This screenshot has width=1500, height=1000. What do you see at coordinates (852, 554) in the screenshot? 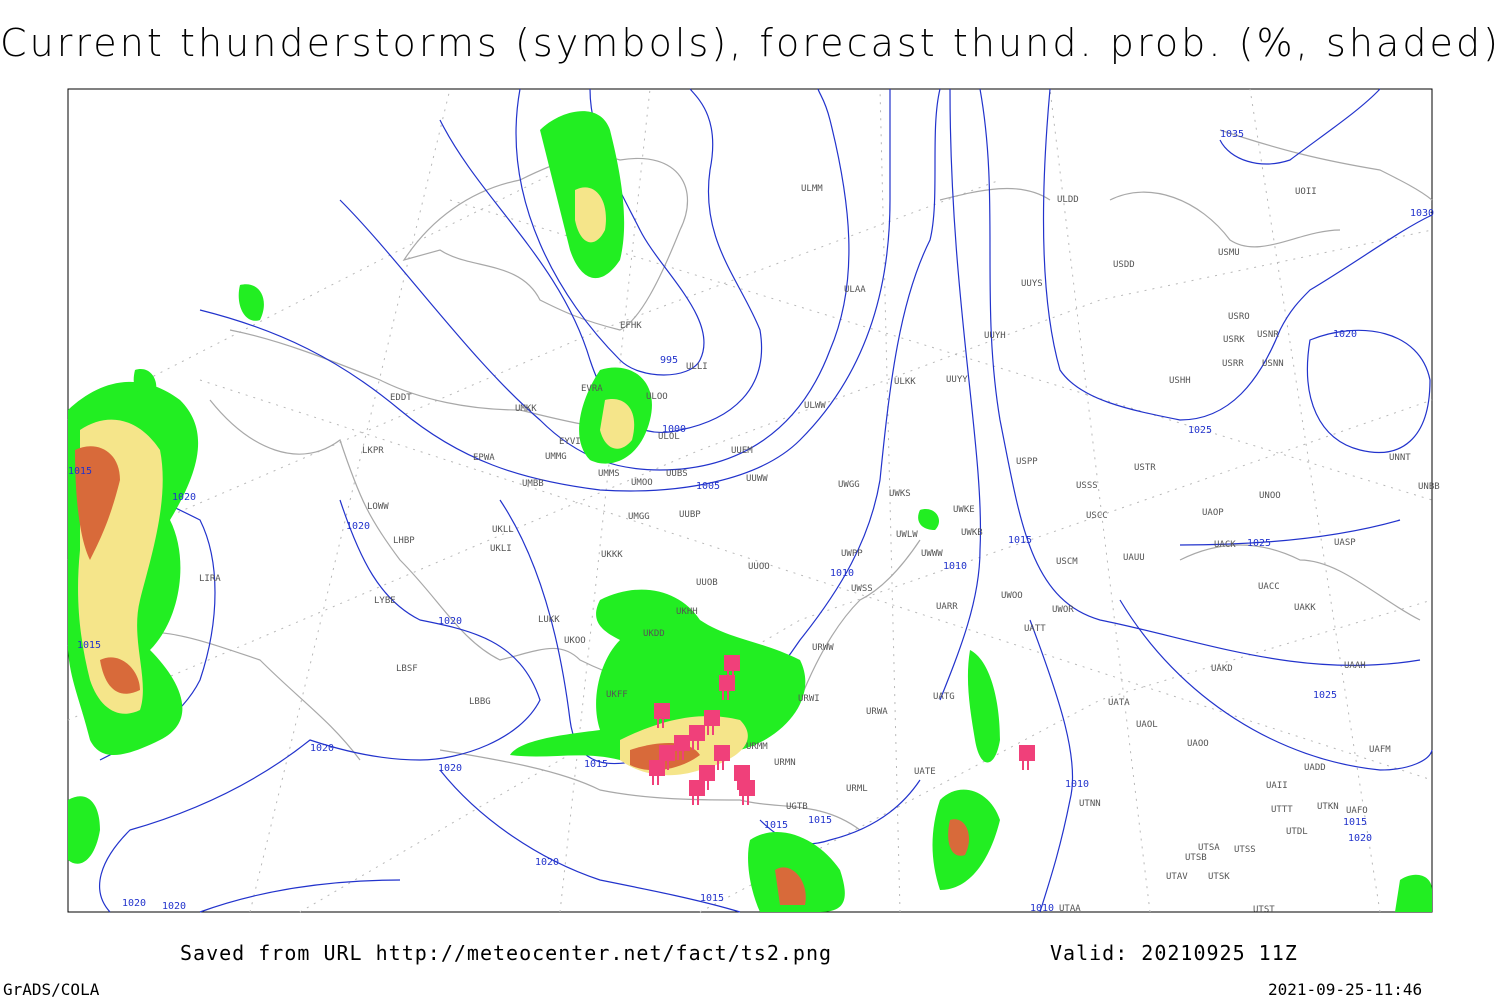
I see `station-code: UWPP` at bounding box center [852, 554].